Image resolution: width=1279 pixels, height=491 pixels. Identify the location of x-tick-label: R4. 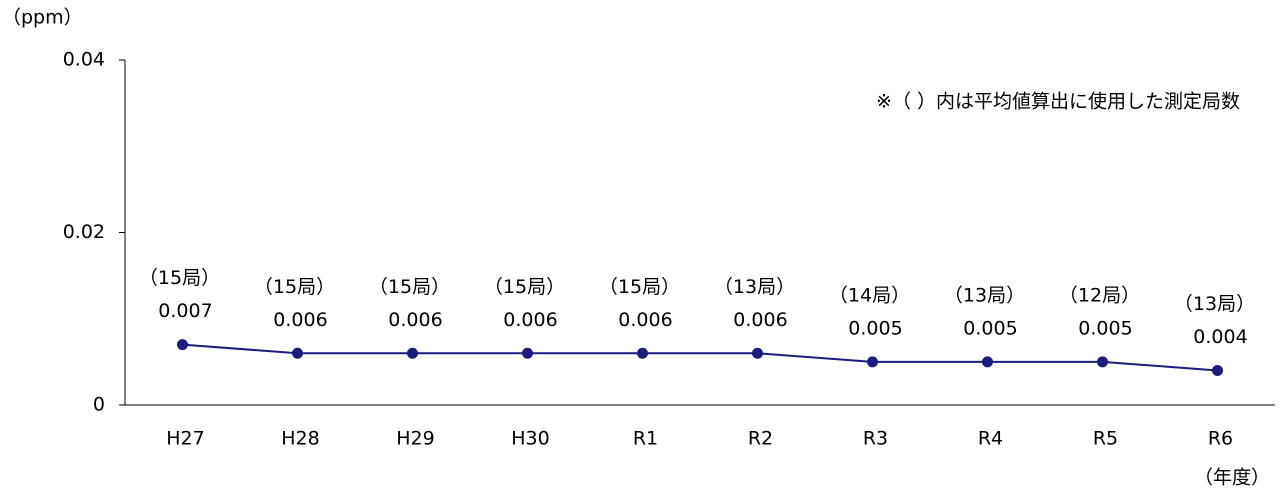
(990, 439).